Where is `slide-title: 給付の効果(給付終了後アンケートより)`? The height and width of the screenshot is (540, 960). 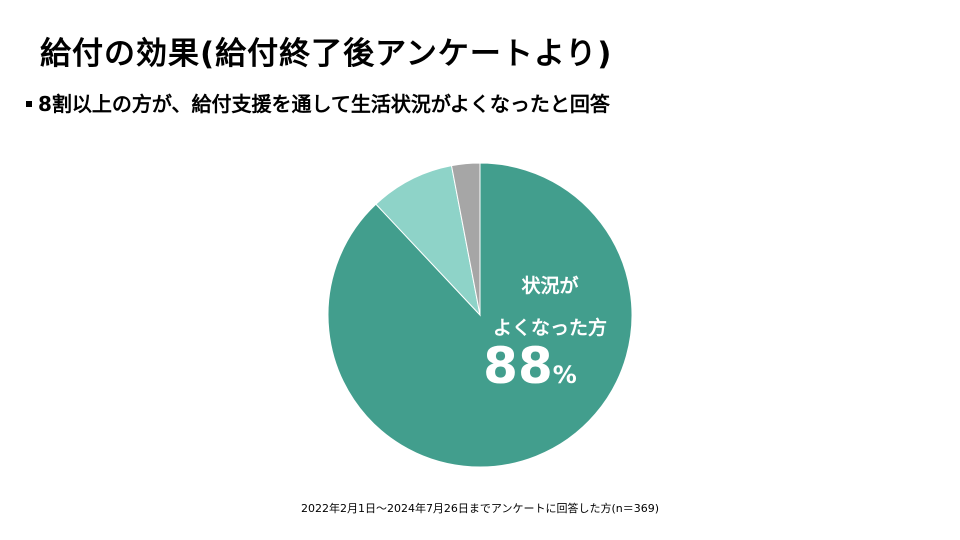
slide-title: 給付の効果(給付終了後アンケートより) is located at coordinates (326, 54).